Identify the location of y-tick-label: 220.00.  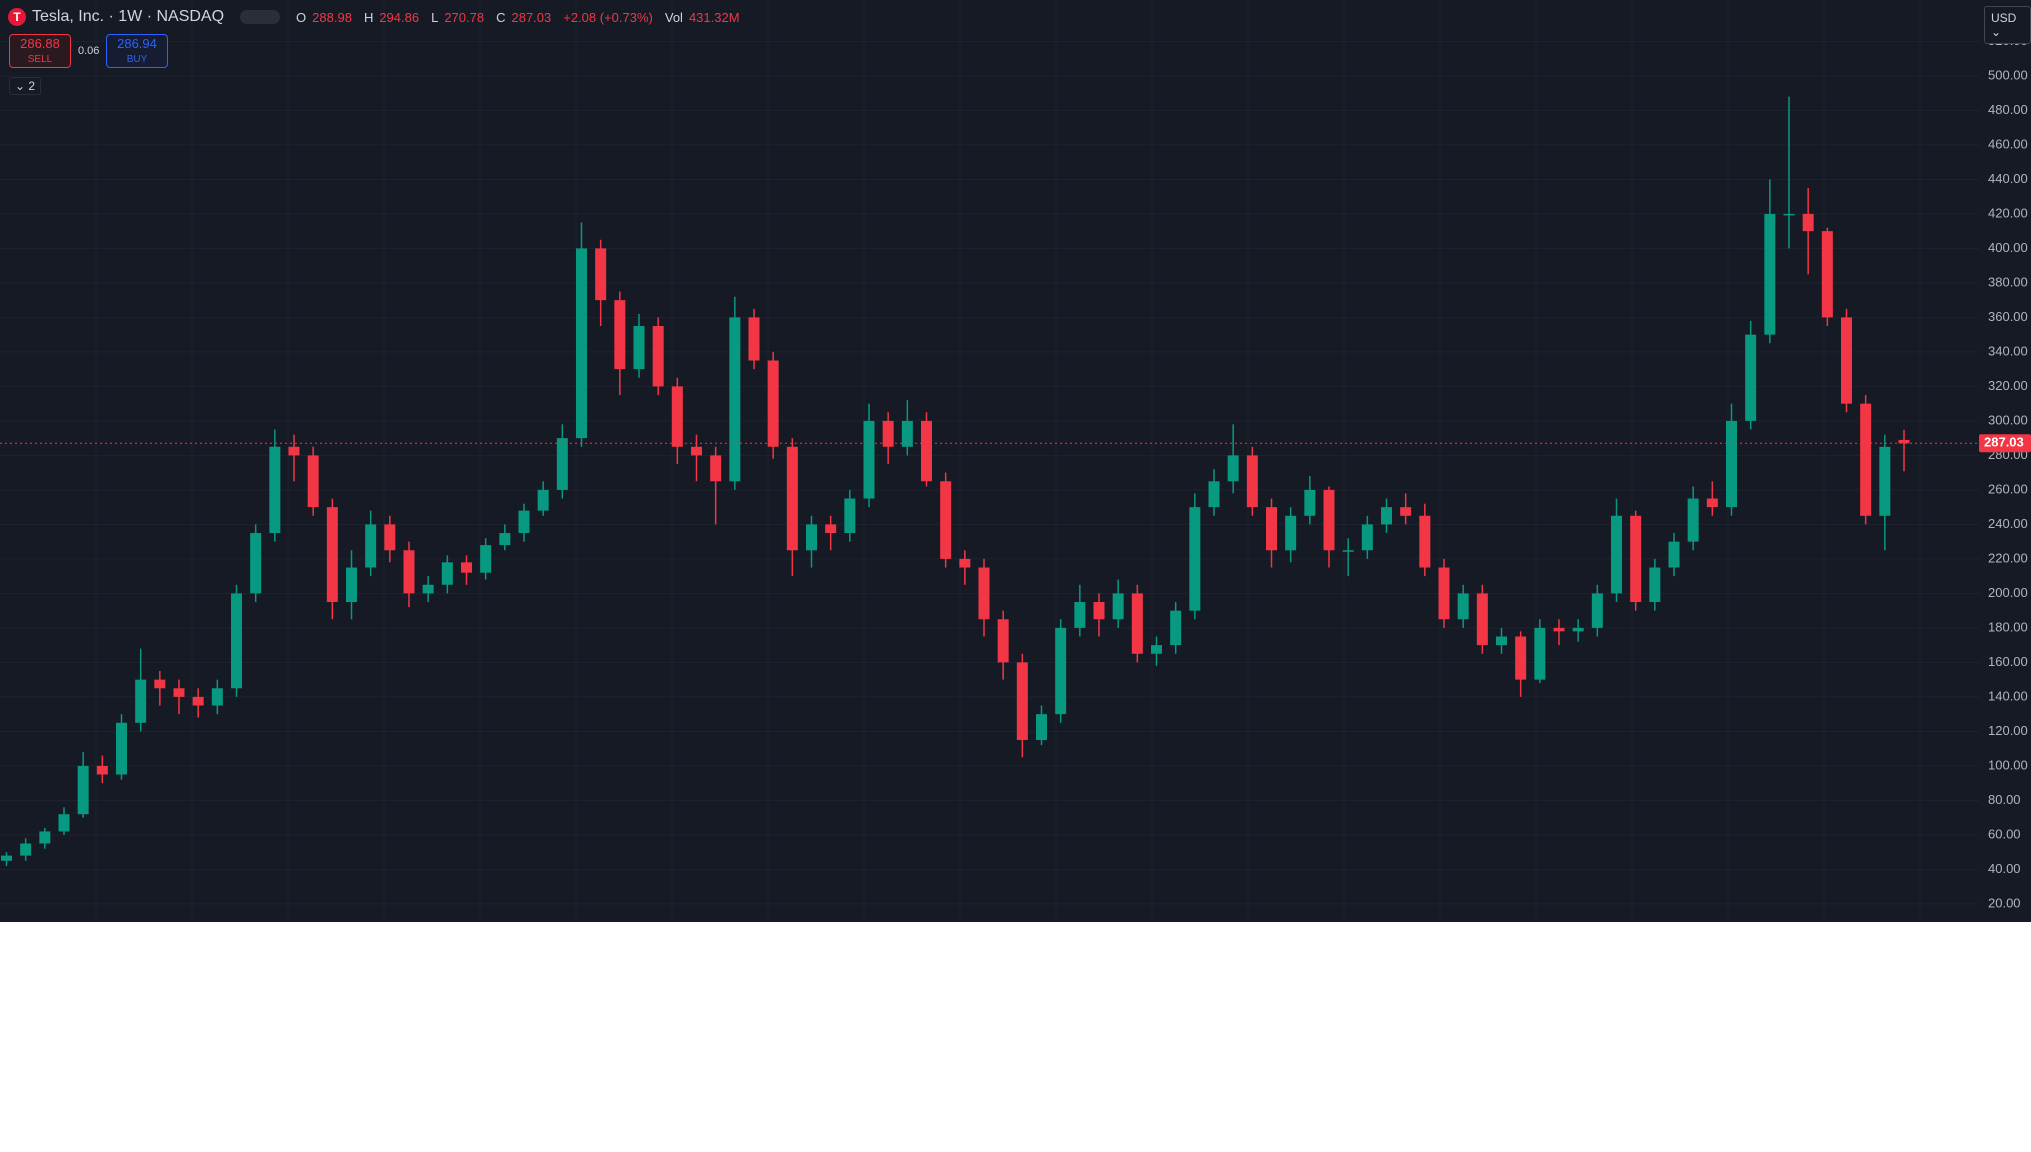
(2008, 557).